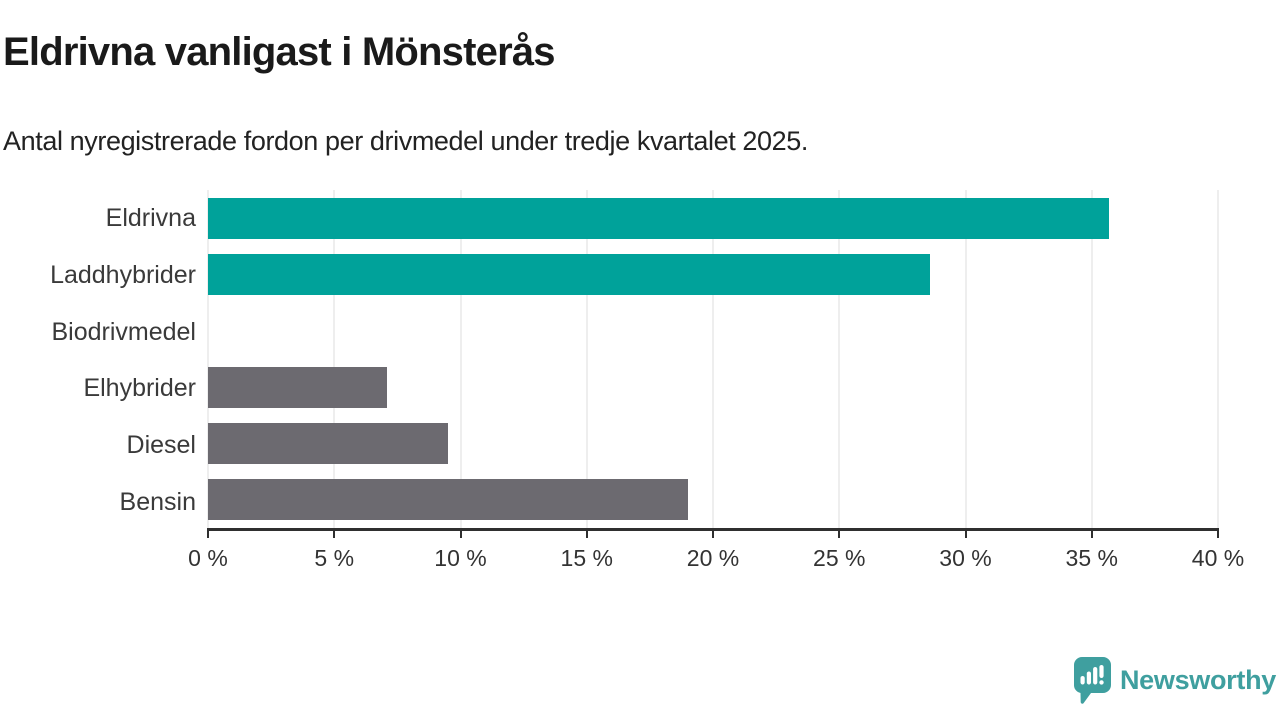 The image size is (1280, 720). Describe the element at coordinates (139, 388) in the screenshot. I see `y-axis-label: Elhybrider` at that location.